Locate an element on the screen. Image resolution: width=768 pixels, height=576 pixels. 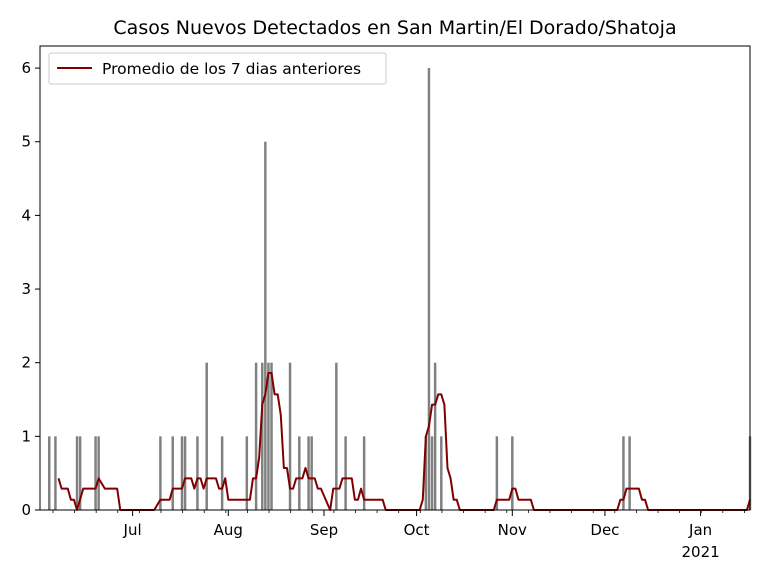
legend: Promedio de los 7 dias anteriores is located at coordinates (217, 68).